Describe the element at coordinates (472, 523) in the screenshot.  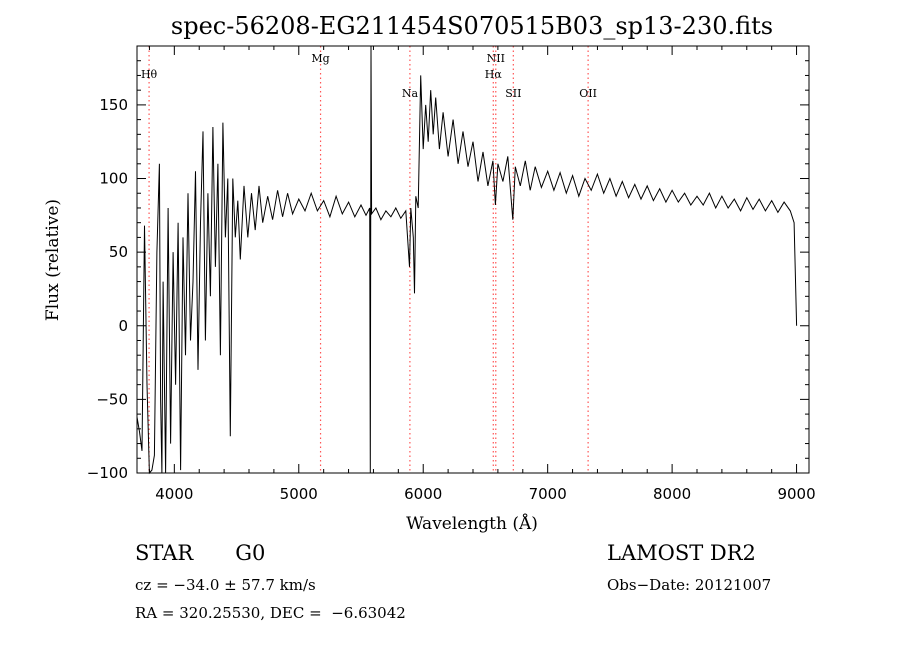
I see `x-axis-label: Wavelength (Å)` at that location.